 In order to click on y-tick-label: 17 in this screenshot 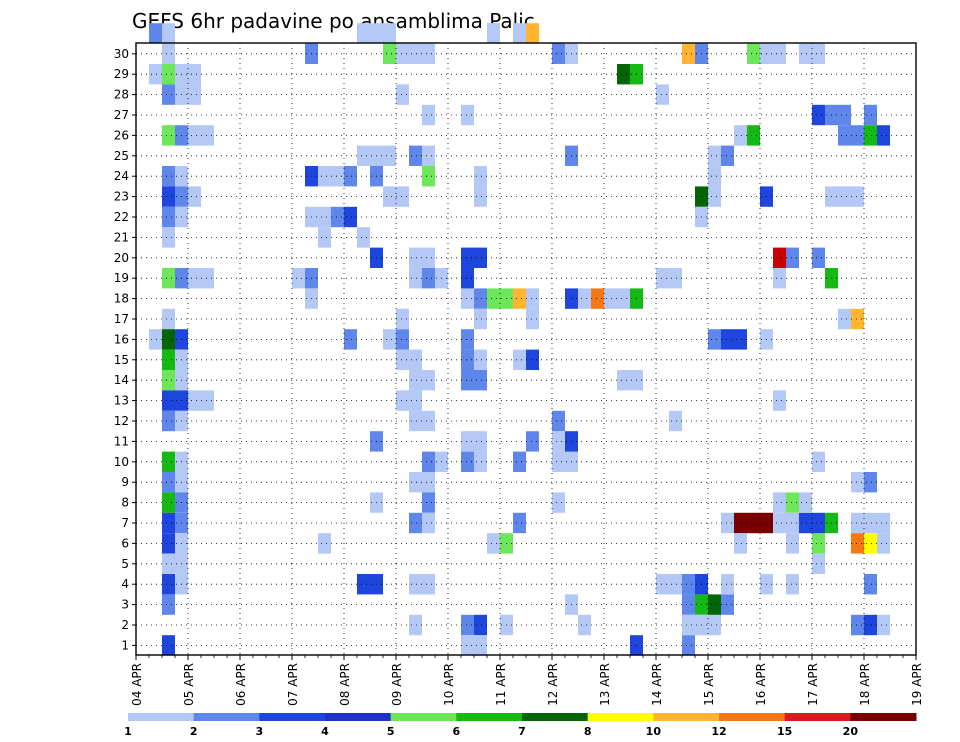, I will do `click(121, 319)`.